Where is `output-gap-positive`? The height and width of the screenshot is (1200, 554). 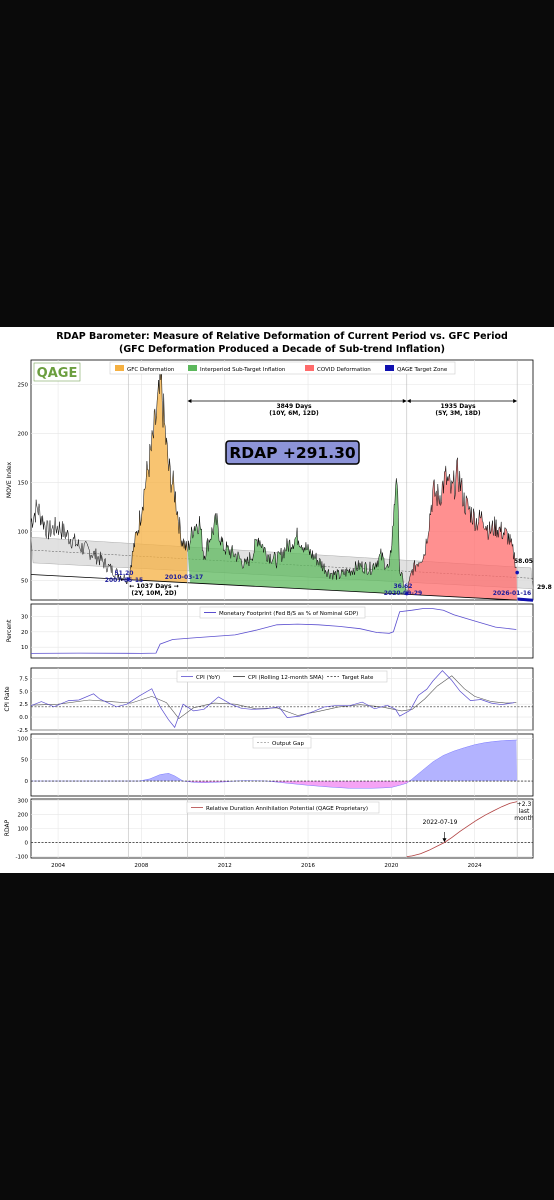
output-gap-positive is located at coordinates (274, 761).